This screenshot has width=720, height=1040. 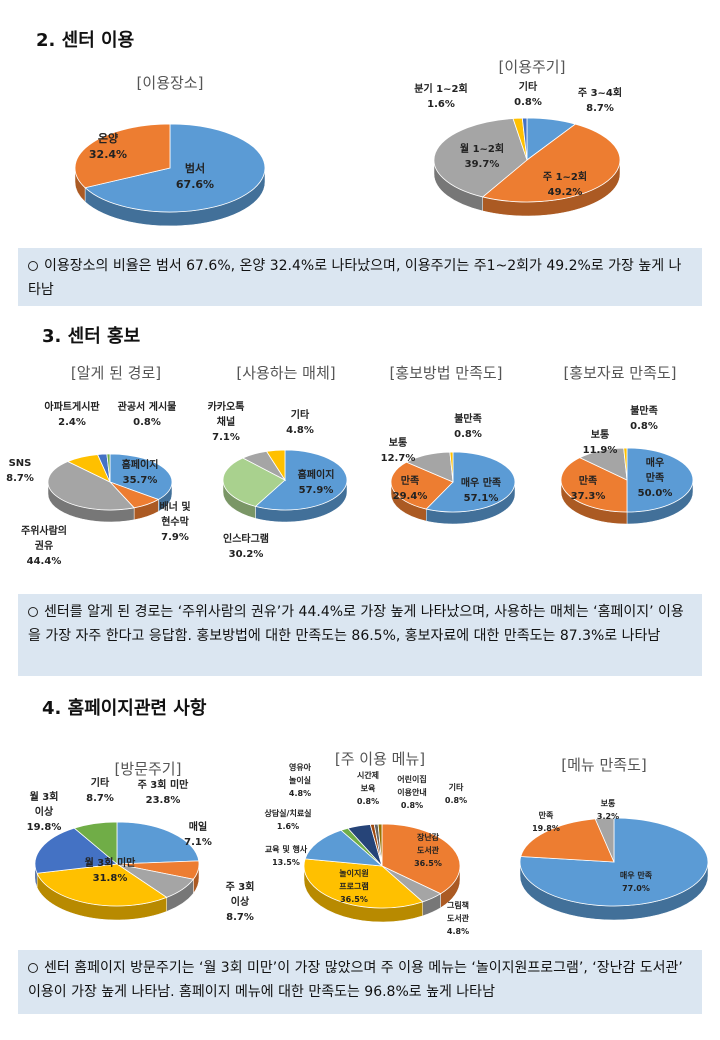 What do you see at coordinates (368, 788) in the screenshot?
I see `pie-label-menu-6: 시간제 보육 0.8%` at bounding box center [368, 788].